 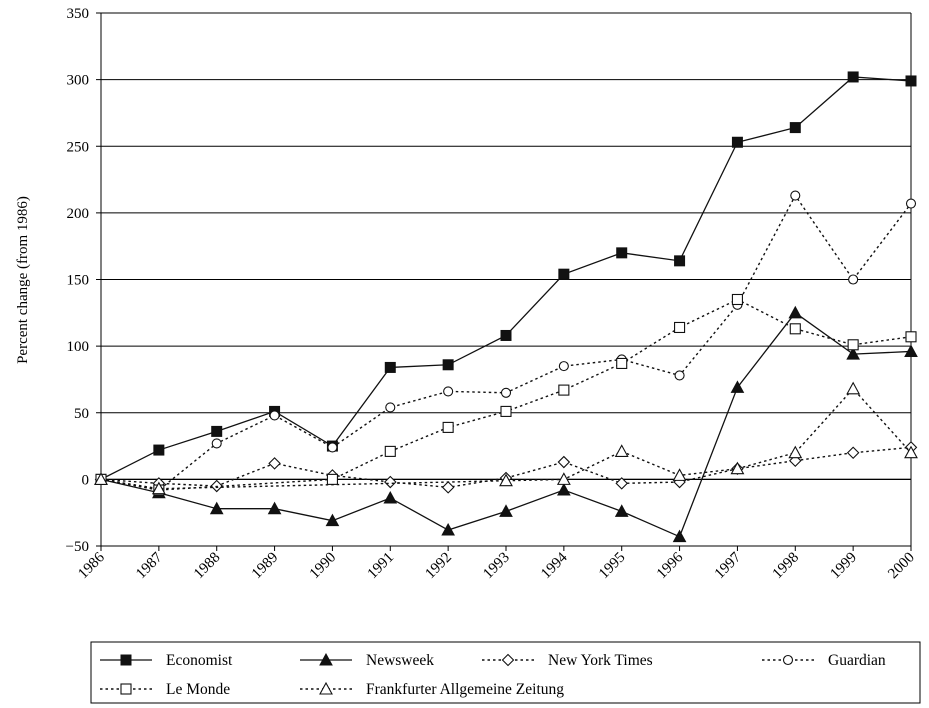 What do you see at coordinates (400, 660) in the screenshot?
I see `legend-label: Newsweek` at bounding box center [400, 660].